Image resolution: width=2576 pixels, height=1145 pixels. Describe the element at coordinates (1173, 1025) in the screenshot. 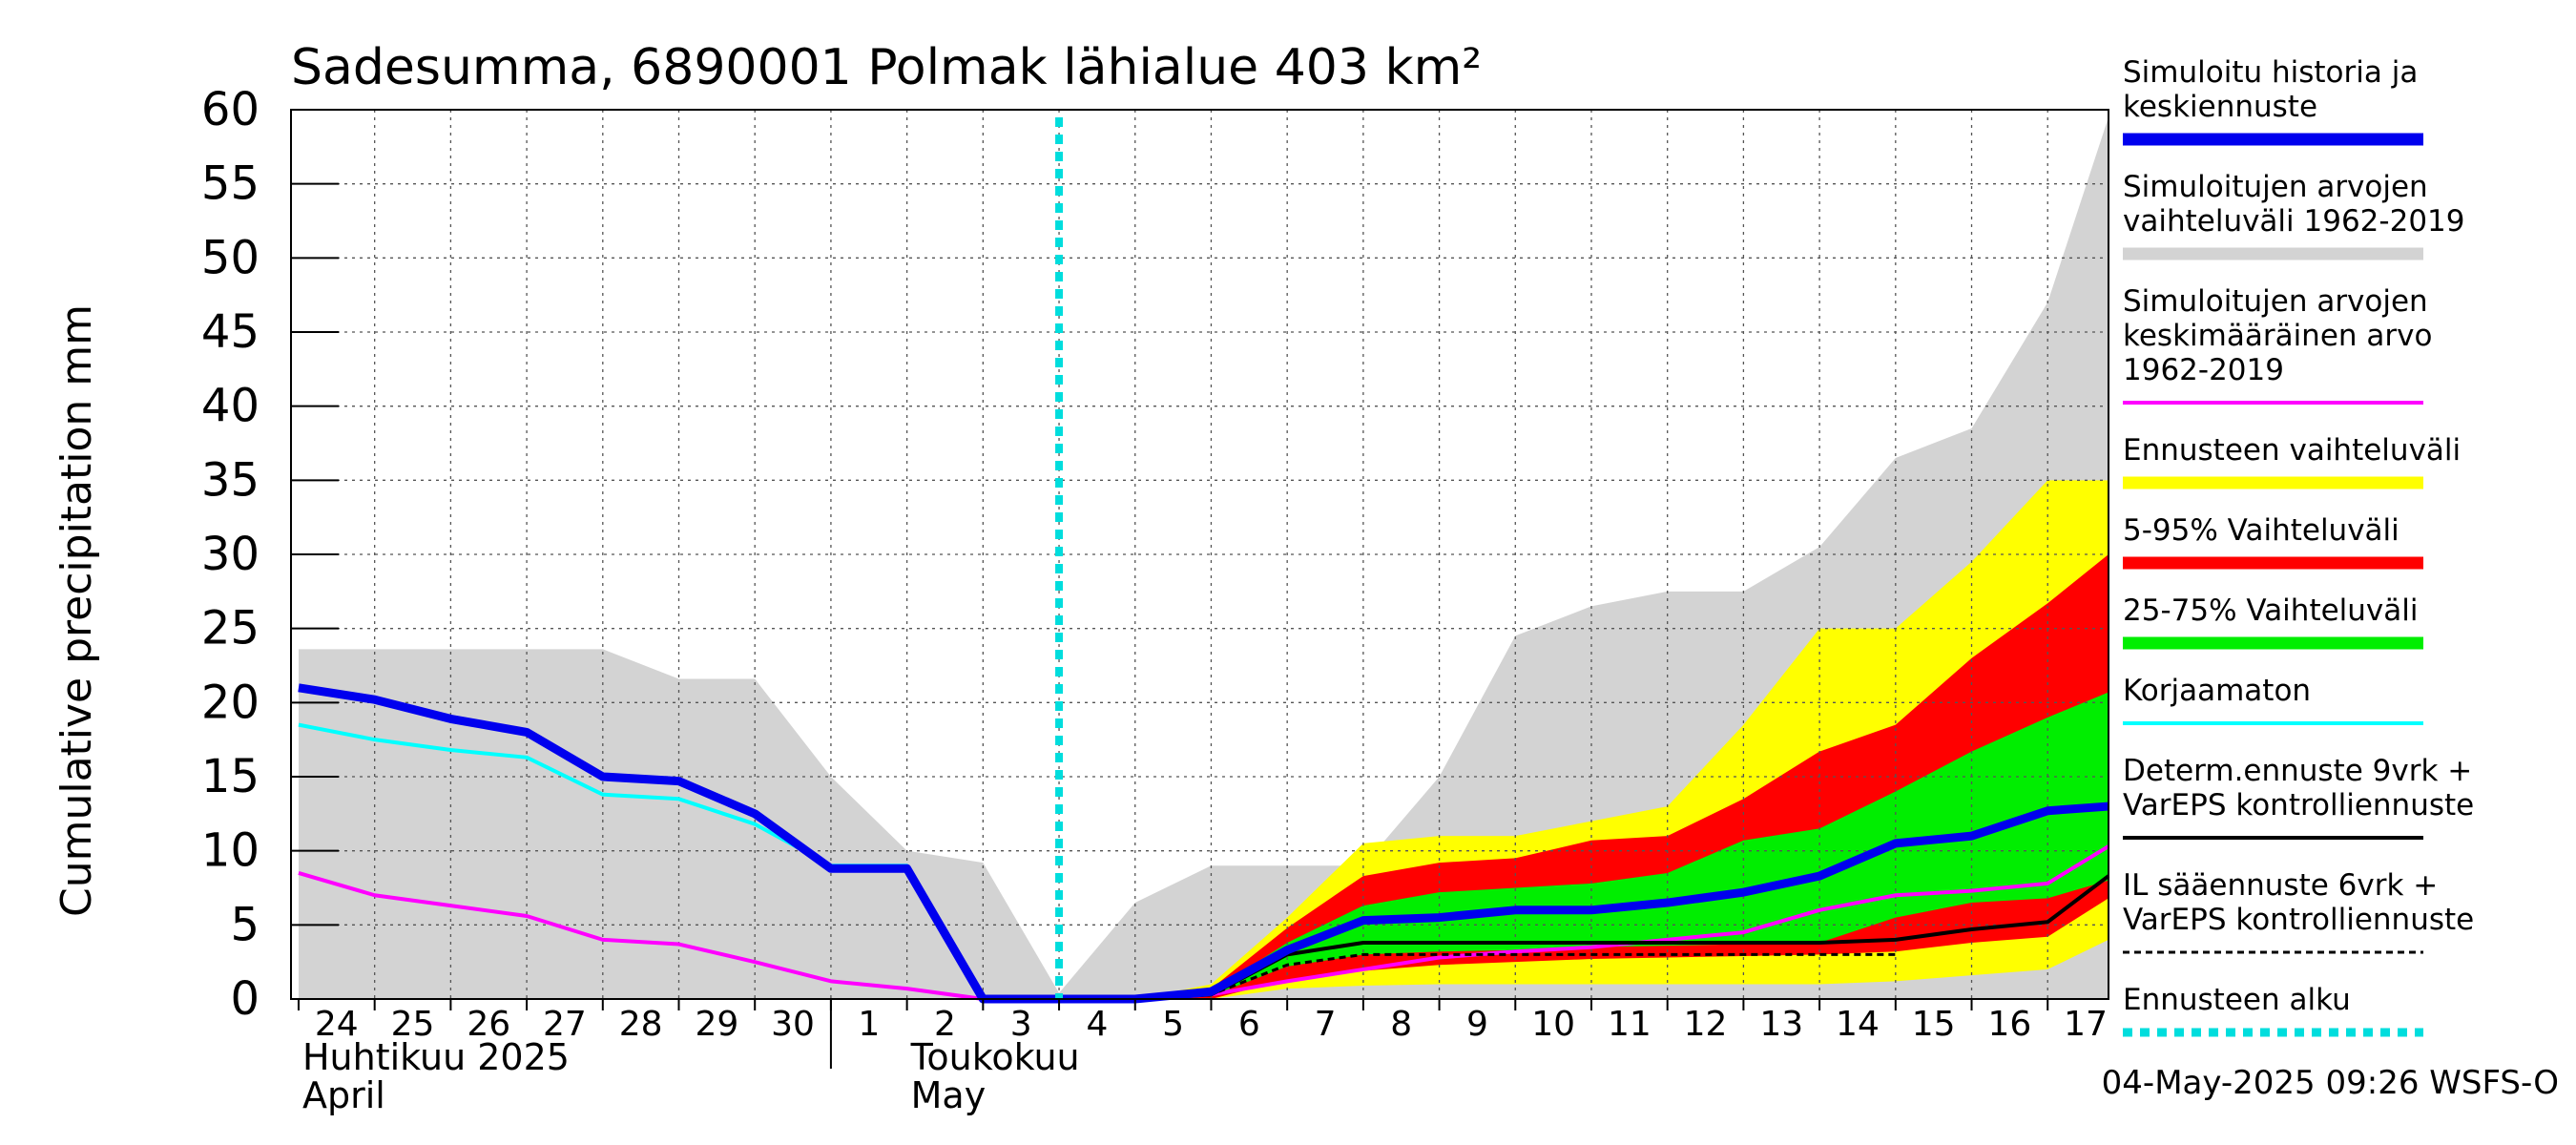

I see `x-tick-label: 5` at that location.